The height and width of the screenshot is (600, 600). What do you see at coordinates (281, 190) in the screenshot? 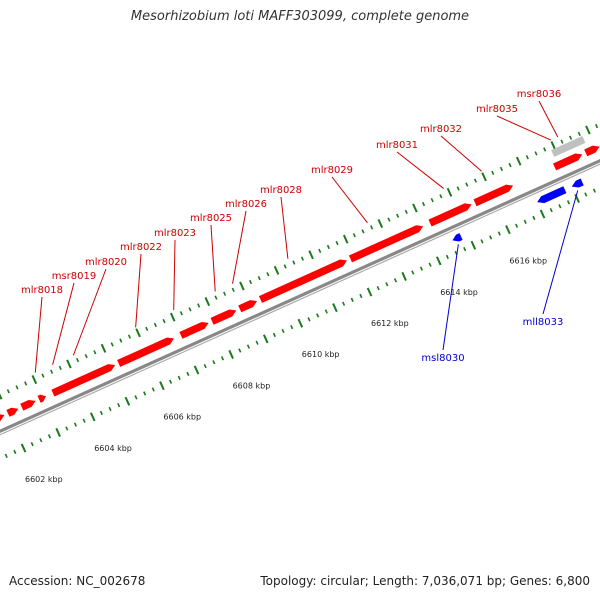
I see `gene-label: mlr8028` at bounding box center [281, 190].